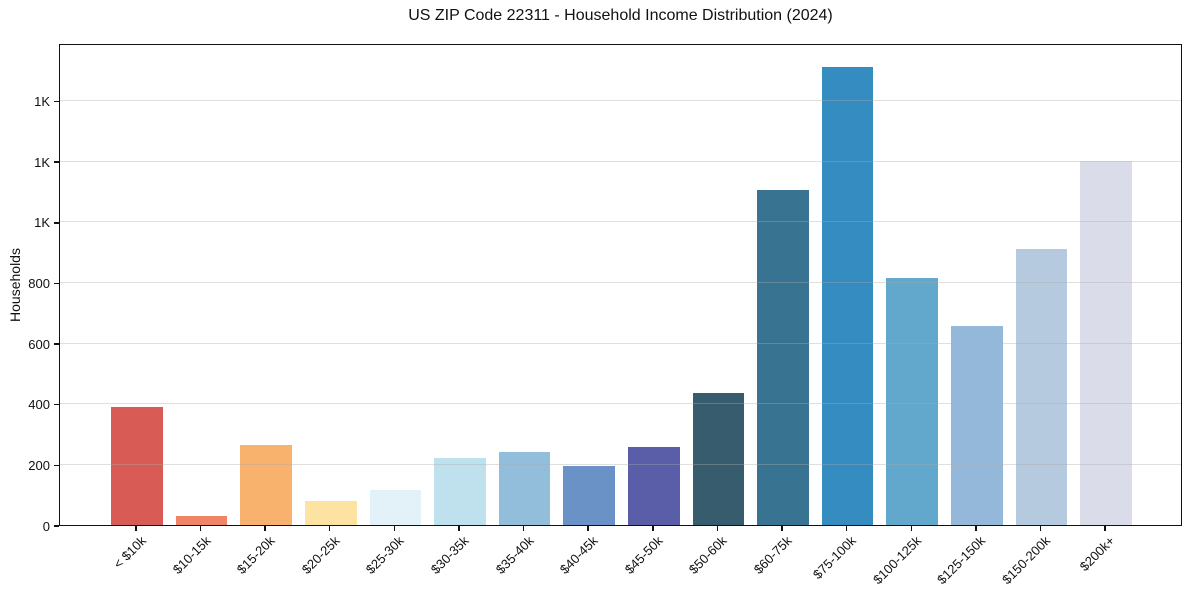 Image resolution: width=1189 pixels, height=590 pixels. What do you see at coordinates (912, 401) in the screenshot?
I see `bar--100-125k` at bounding box center [912, 401].